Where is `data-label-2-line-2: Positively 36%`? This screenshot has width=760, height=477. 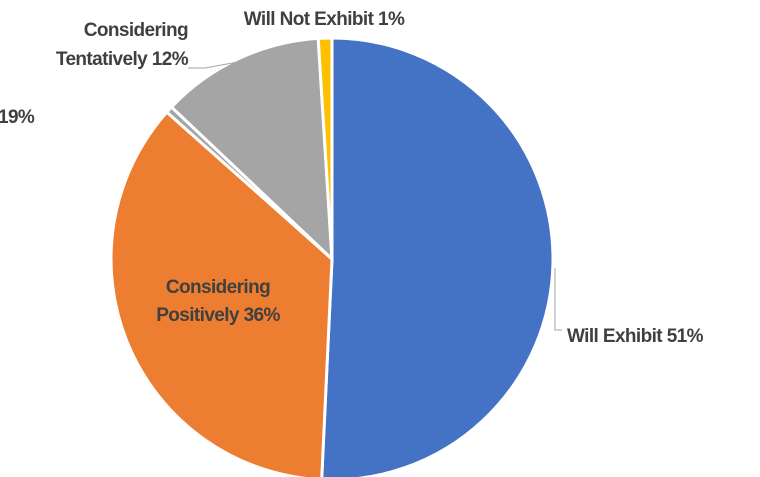 data-label-2-line-2: Positively 36% is located at coordinates (218, 315).